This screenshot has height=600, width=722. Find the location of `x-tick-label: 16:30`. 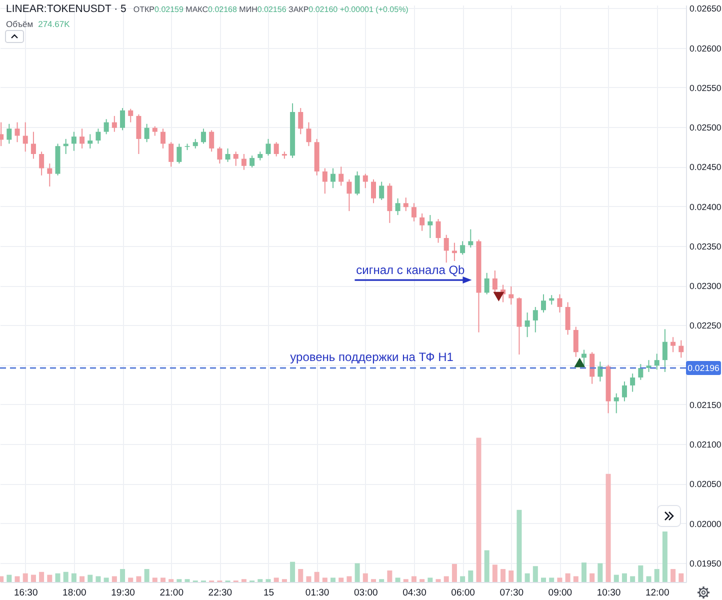

x-tick-label: 16:30 is located at coordinates (26, 593).